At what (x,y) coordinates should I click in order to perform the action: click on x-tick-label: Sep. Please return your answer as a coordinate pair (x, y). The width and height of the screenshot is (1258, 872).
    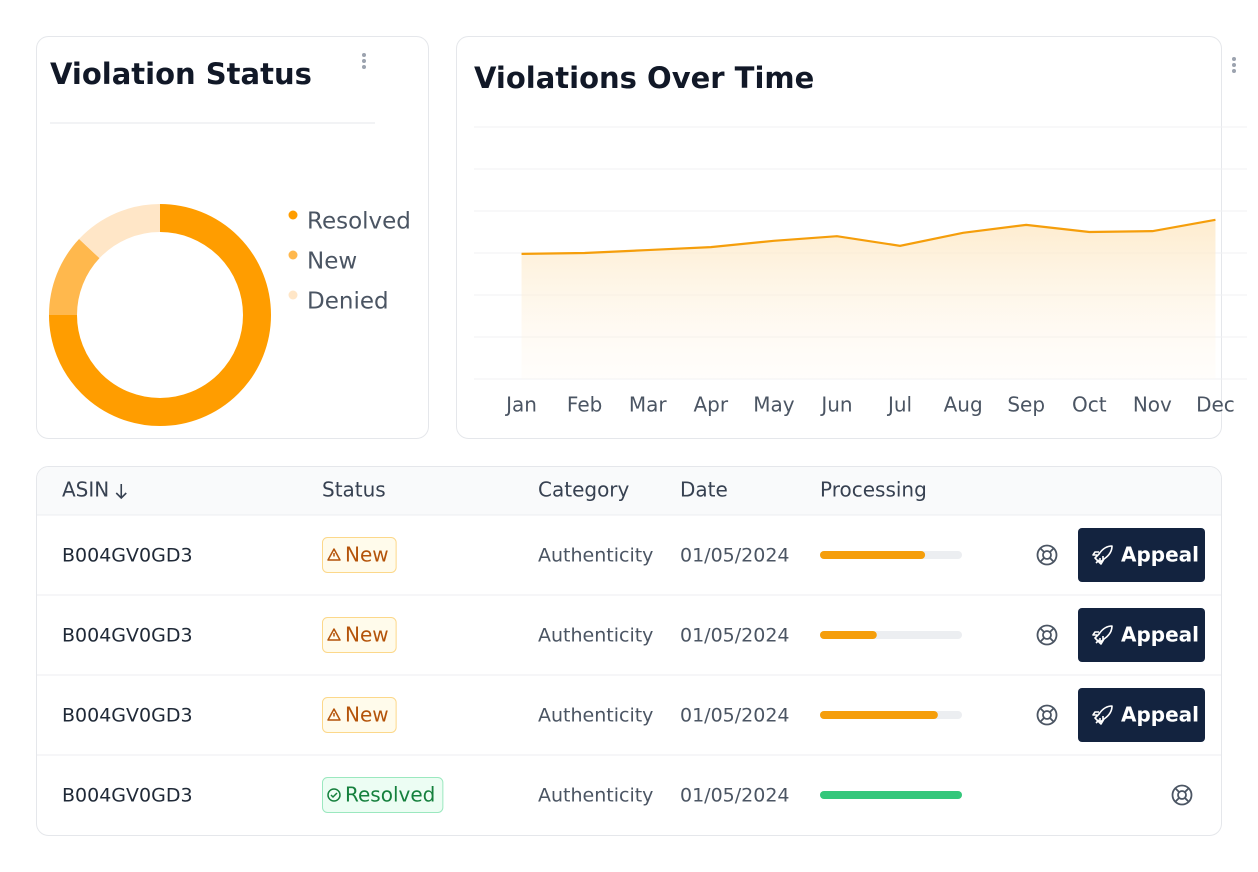
    Looking at the image, I should click on (1026, 405).